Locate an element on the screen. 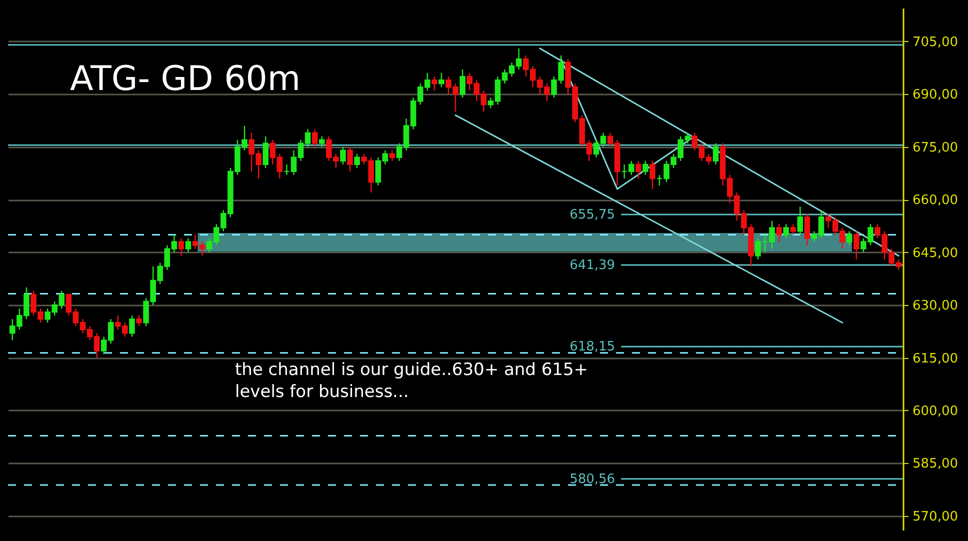 The width and height of the screenshot is (968, 541). y-tick-label: 570,00 is located at coordinates (935, 516).